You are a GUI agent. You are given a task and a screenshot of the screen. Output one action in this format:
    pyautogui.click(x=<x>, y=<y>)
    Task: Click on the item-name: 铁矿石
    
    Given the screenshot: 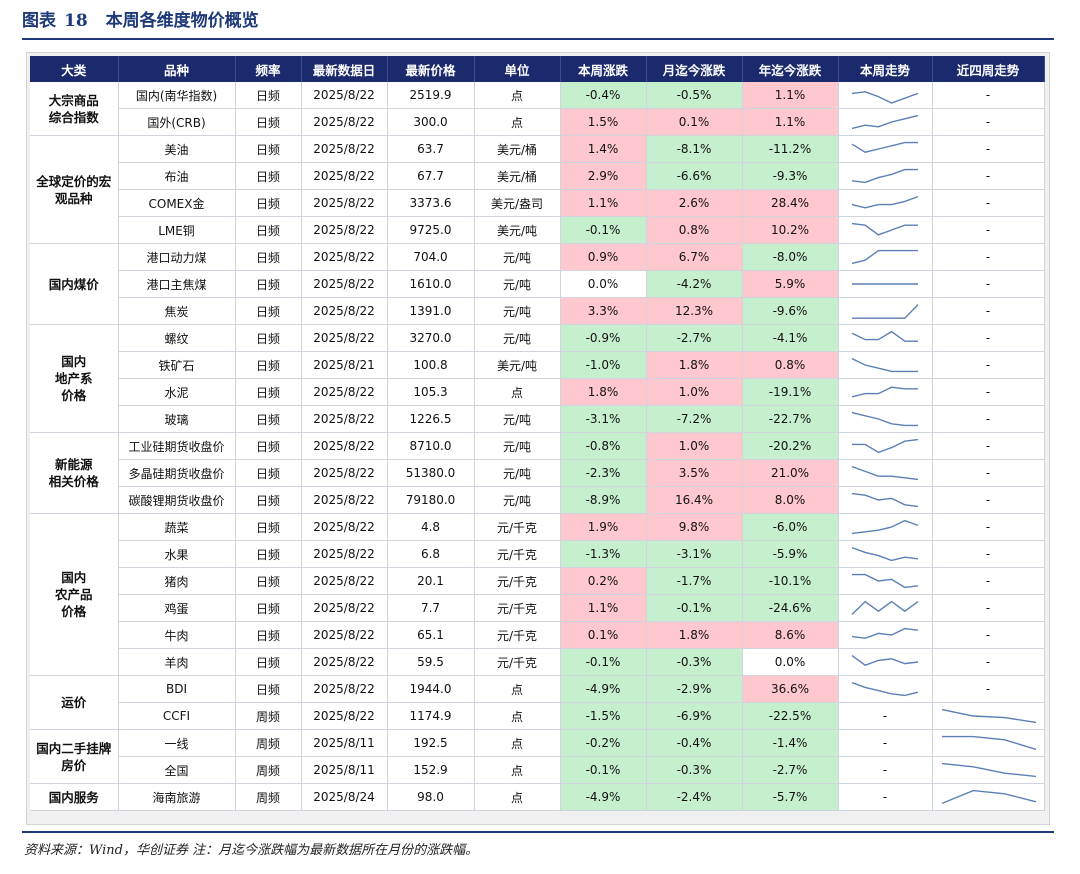 What is the action you would take?
    pyautogui.click(x=177, y=365)
    